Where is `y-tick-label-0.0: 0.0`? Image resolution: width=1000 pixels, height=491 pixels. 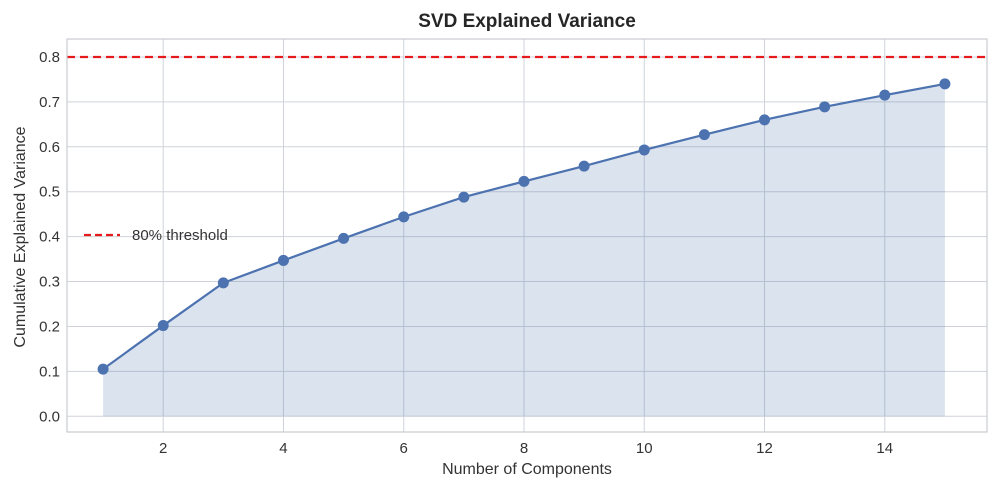
y-tick-label-0.0: 0.0 is located at coordinates (49, 416).